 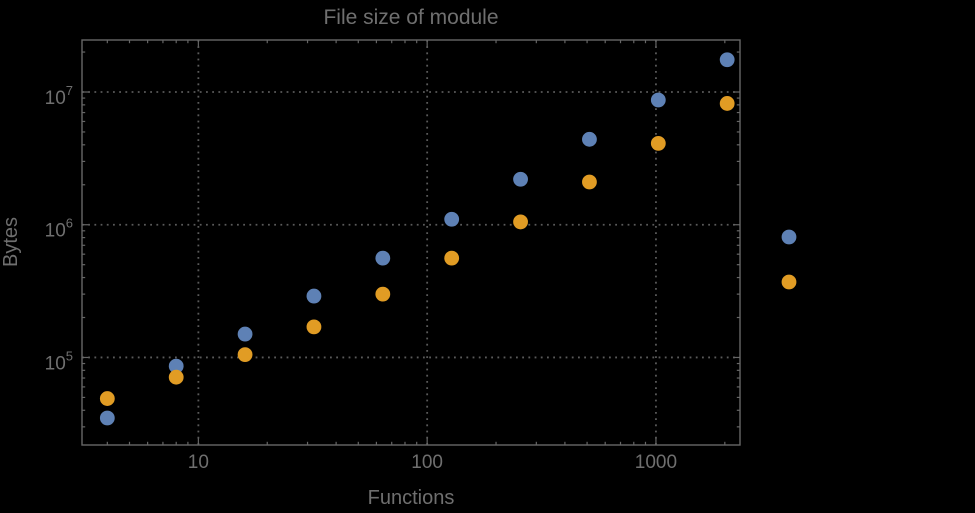 I want to click on y-tick-label: 10⁶, so click(x=59, y=229).